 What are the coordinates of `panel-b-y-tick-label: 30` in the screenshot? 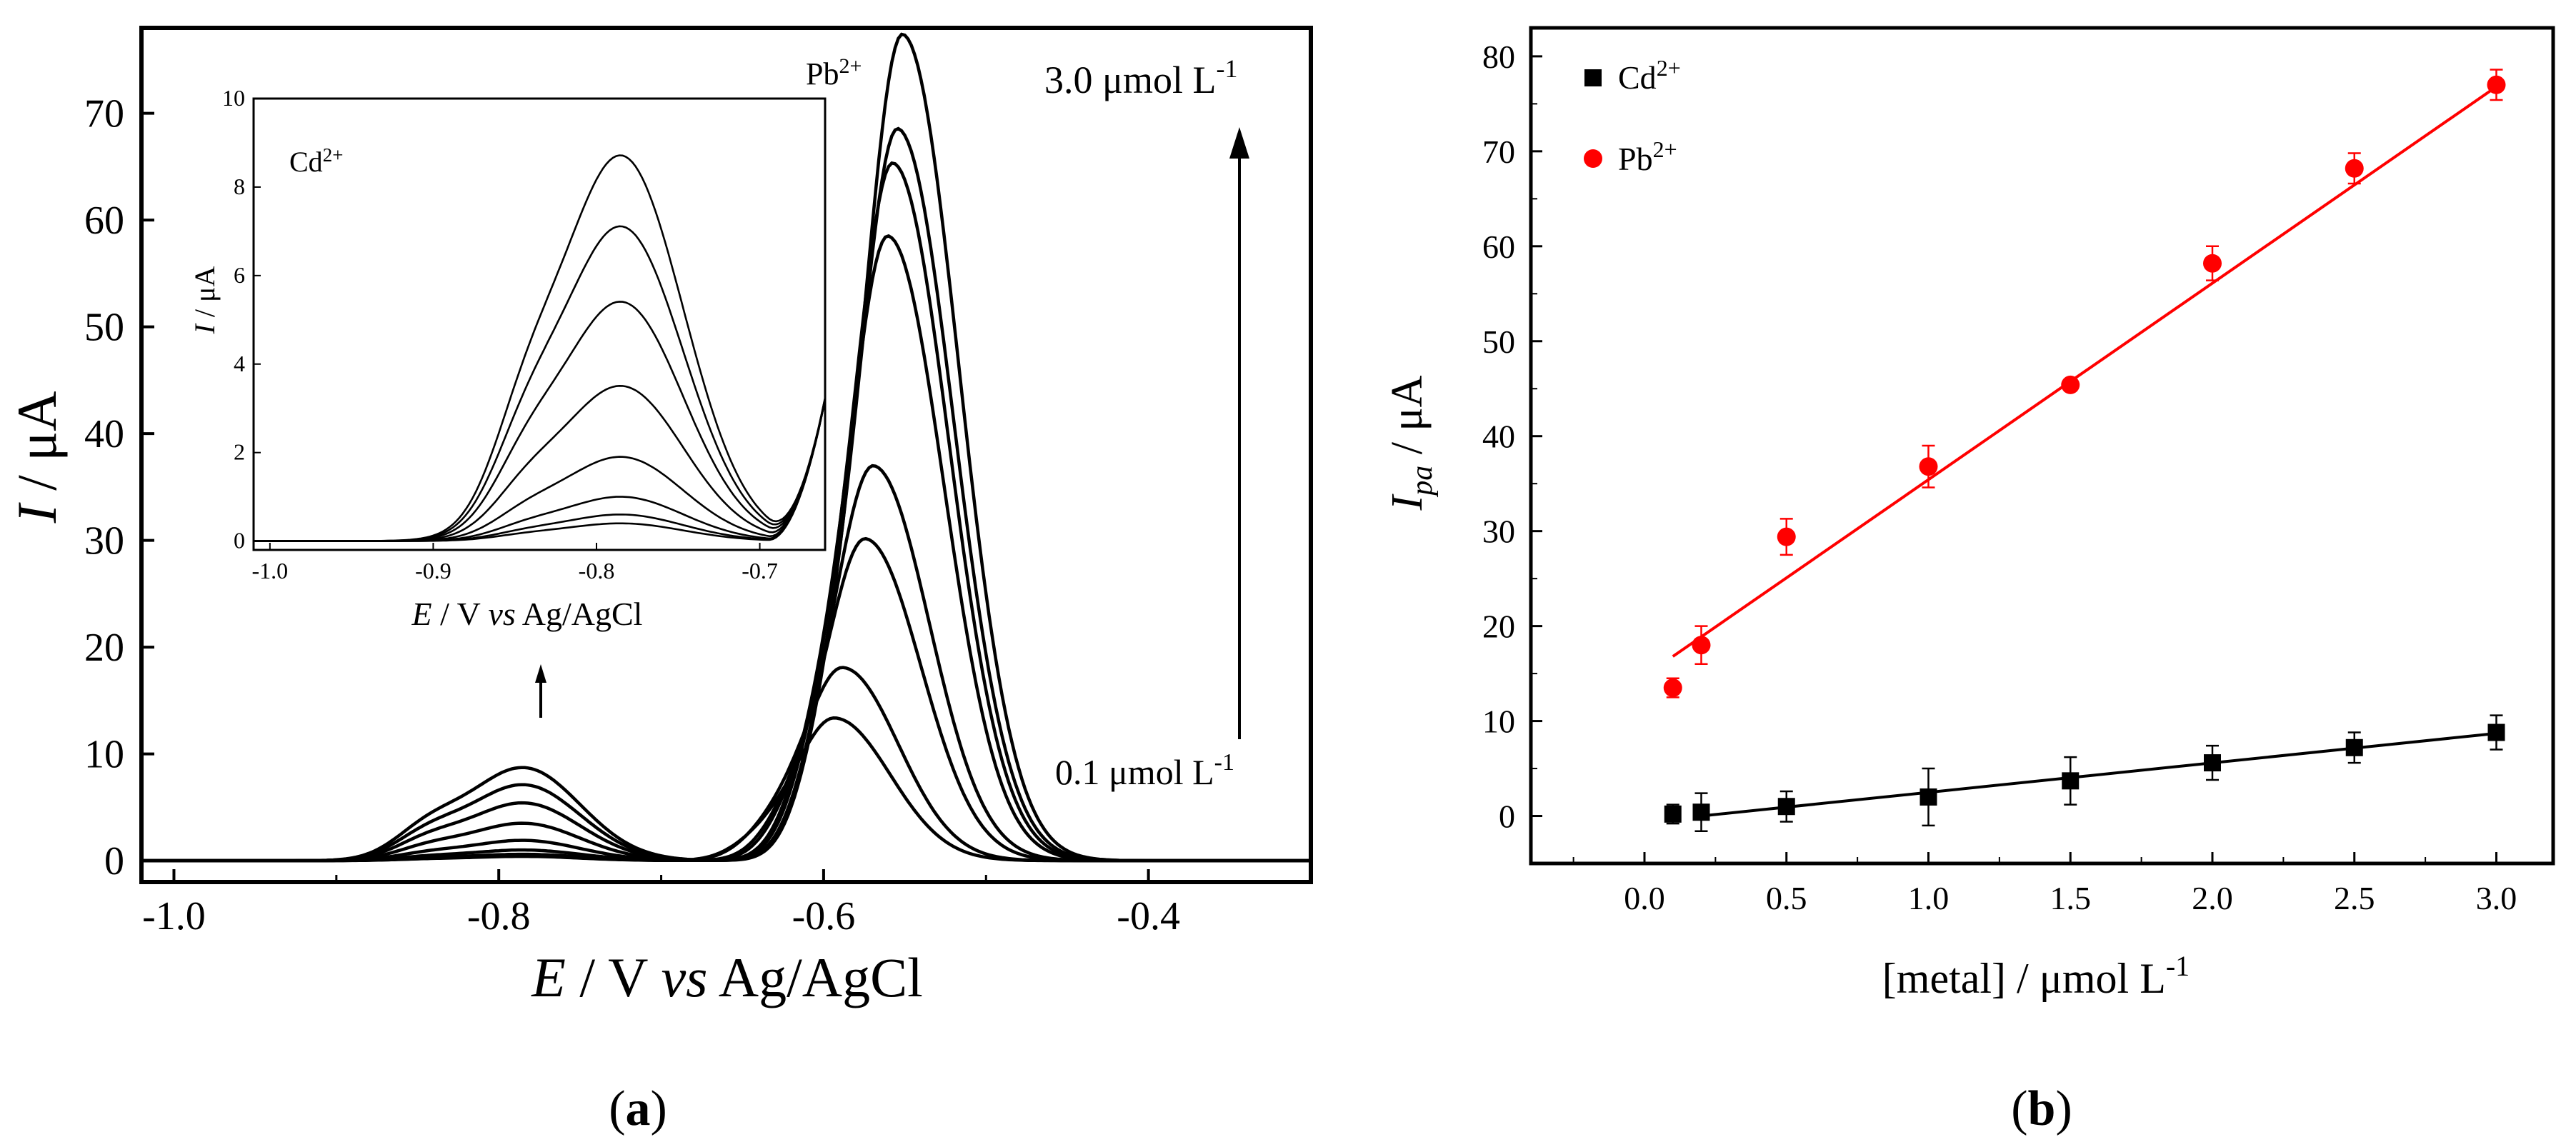 It's located at (1499, 532).